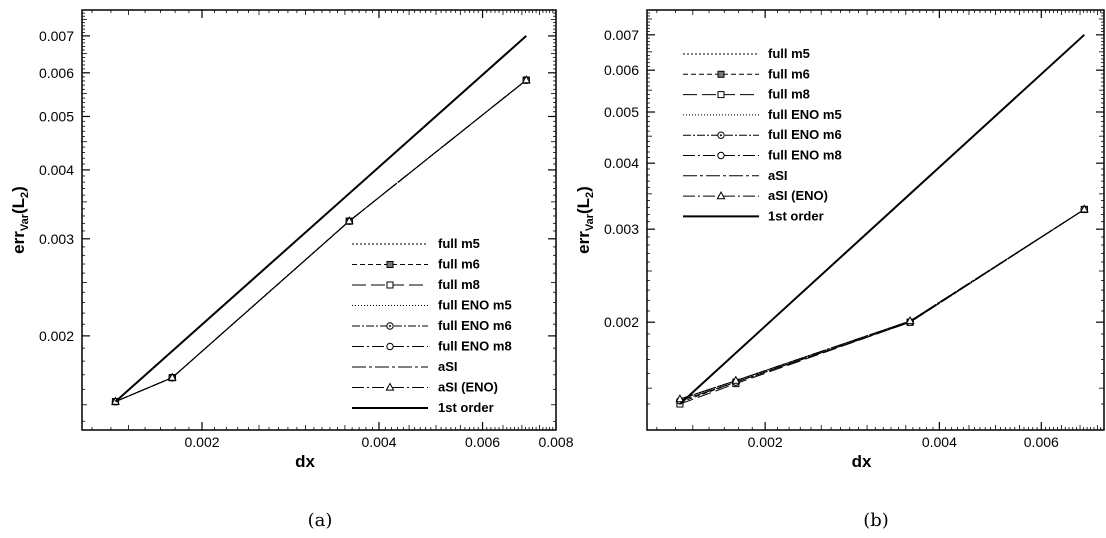 This screenshot has height=538, width=1106. I want to click on x-tick-label: 0.008, so click(555, 442).